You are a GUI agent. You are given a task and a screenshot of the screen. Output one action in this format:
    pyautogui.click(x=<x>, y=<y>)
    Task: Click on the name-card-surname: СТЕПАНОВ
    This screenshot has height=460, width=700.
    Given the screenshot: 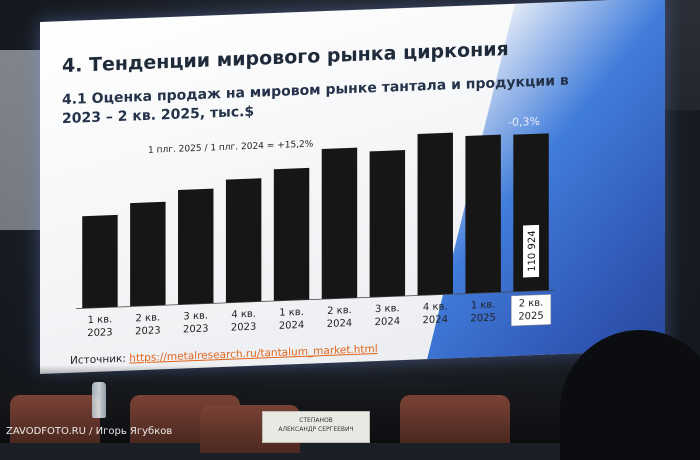 What is the action you would take?
    pyautogui.click(x=316, y=420)
    